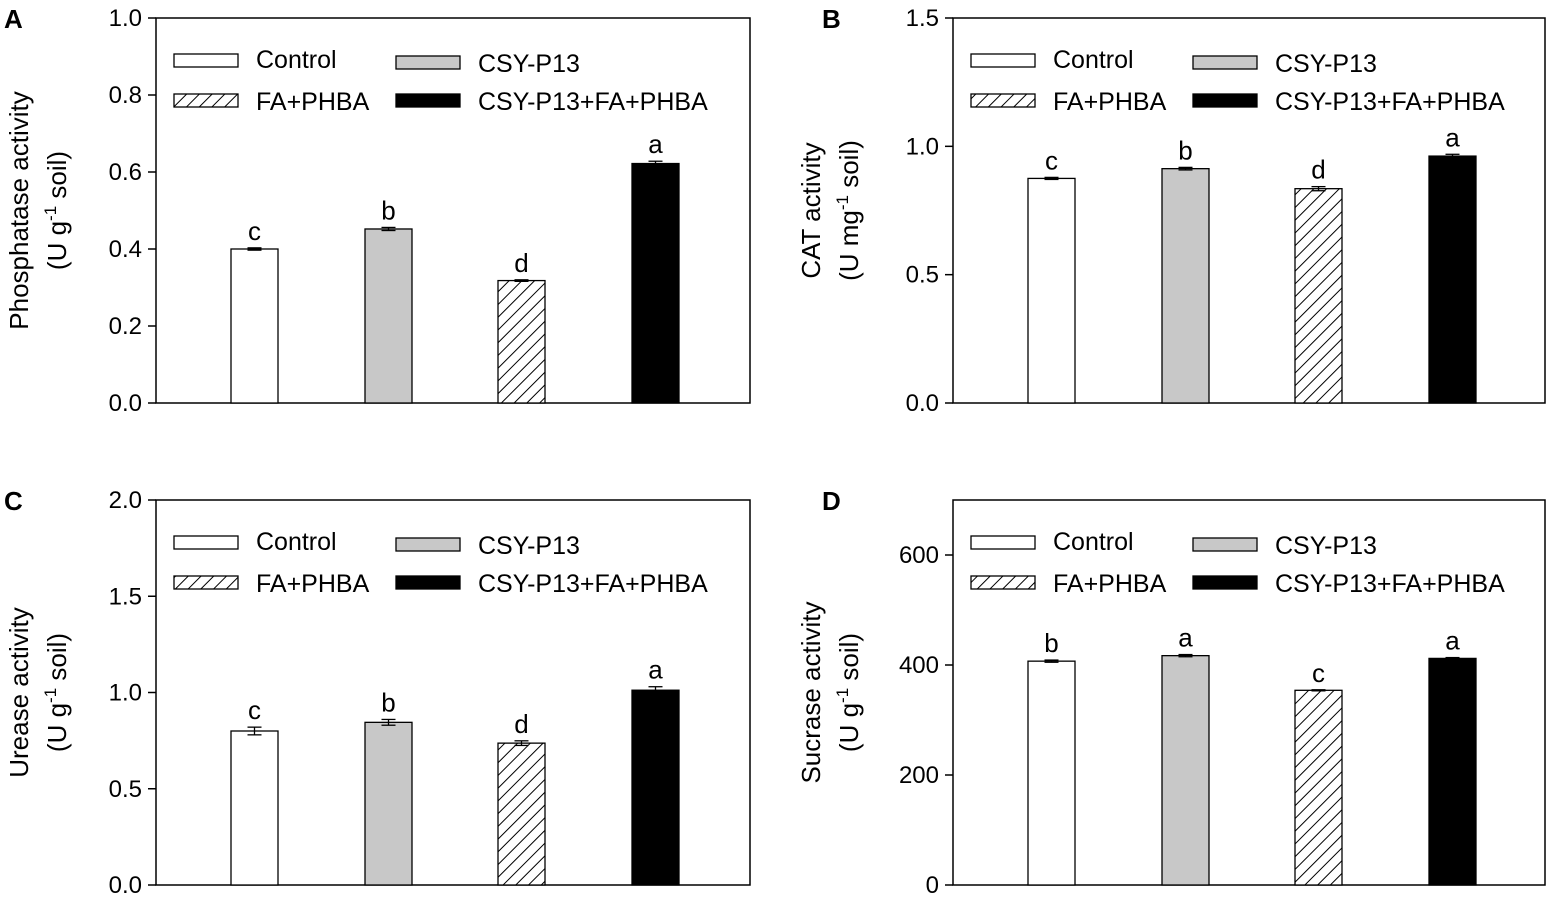 The width and height of the screenshot is (1552, 901). I want to click on y-axis-title: Sucrase activity, so click(811, 692).